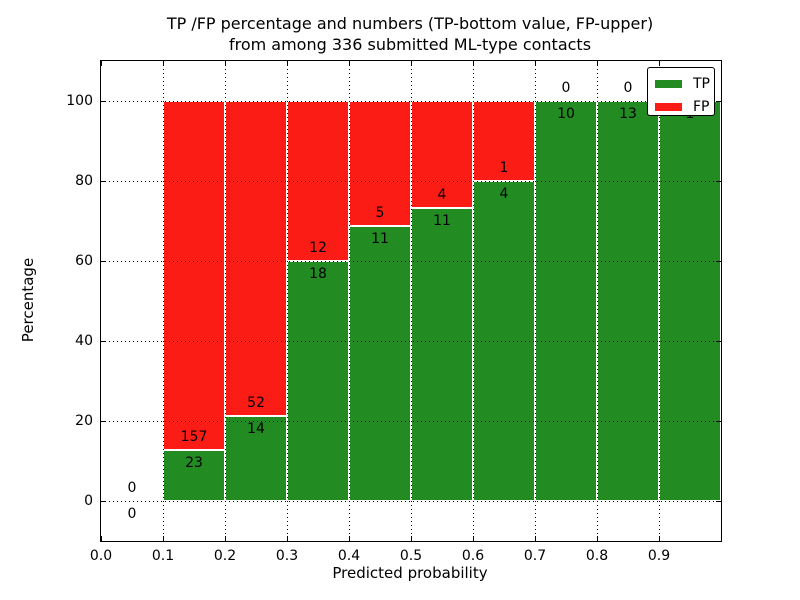  I want to click on fp-count-label: 12, so click(318, 248).